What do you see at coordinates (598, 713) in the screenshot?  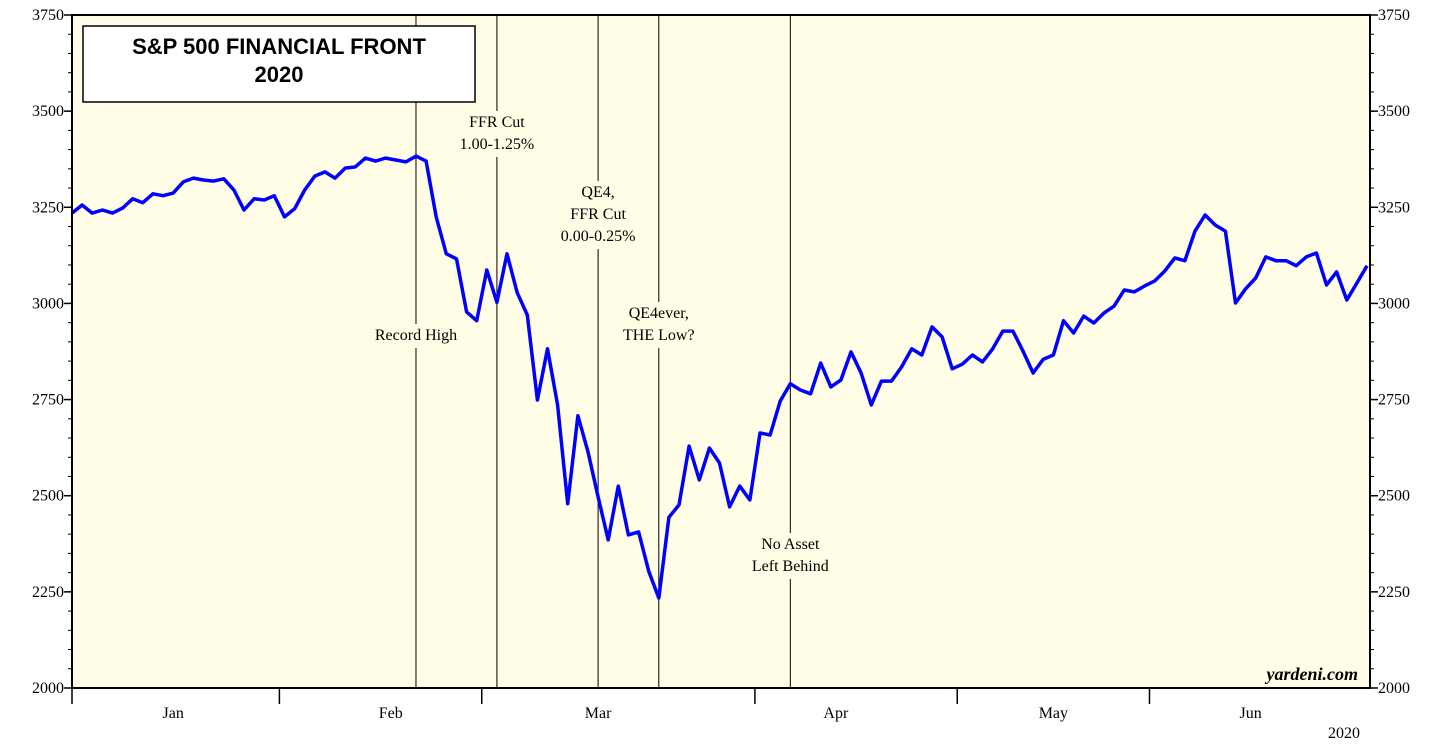 I see `x-tick-label: Mar` at bounding box center [598, 713].